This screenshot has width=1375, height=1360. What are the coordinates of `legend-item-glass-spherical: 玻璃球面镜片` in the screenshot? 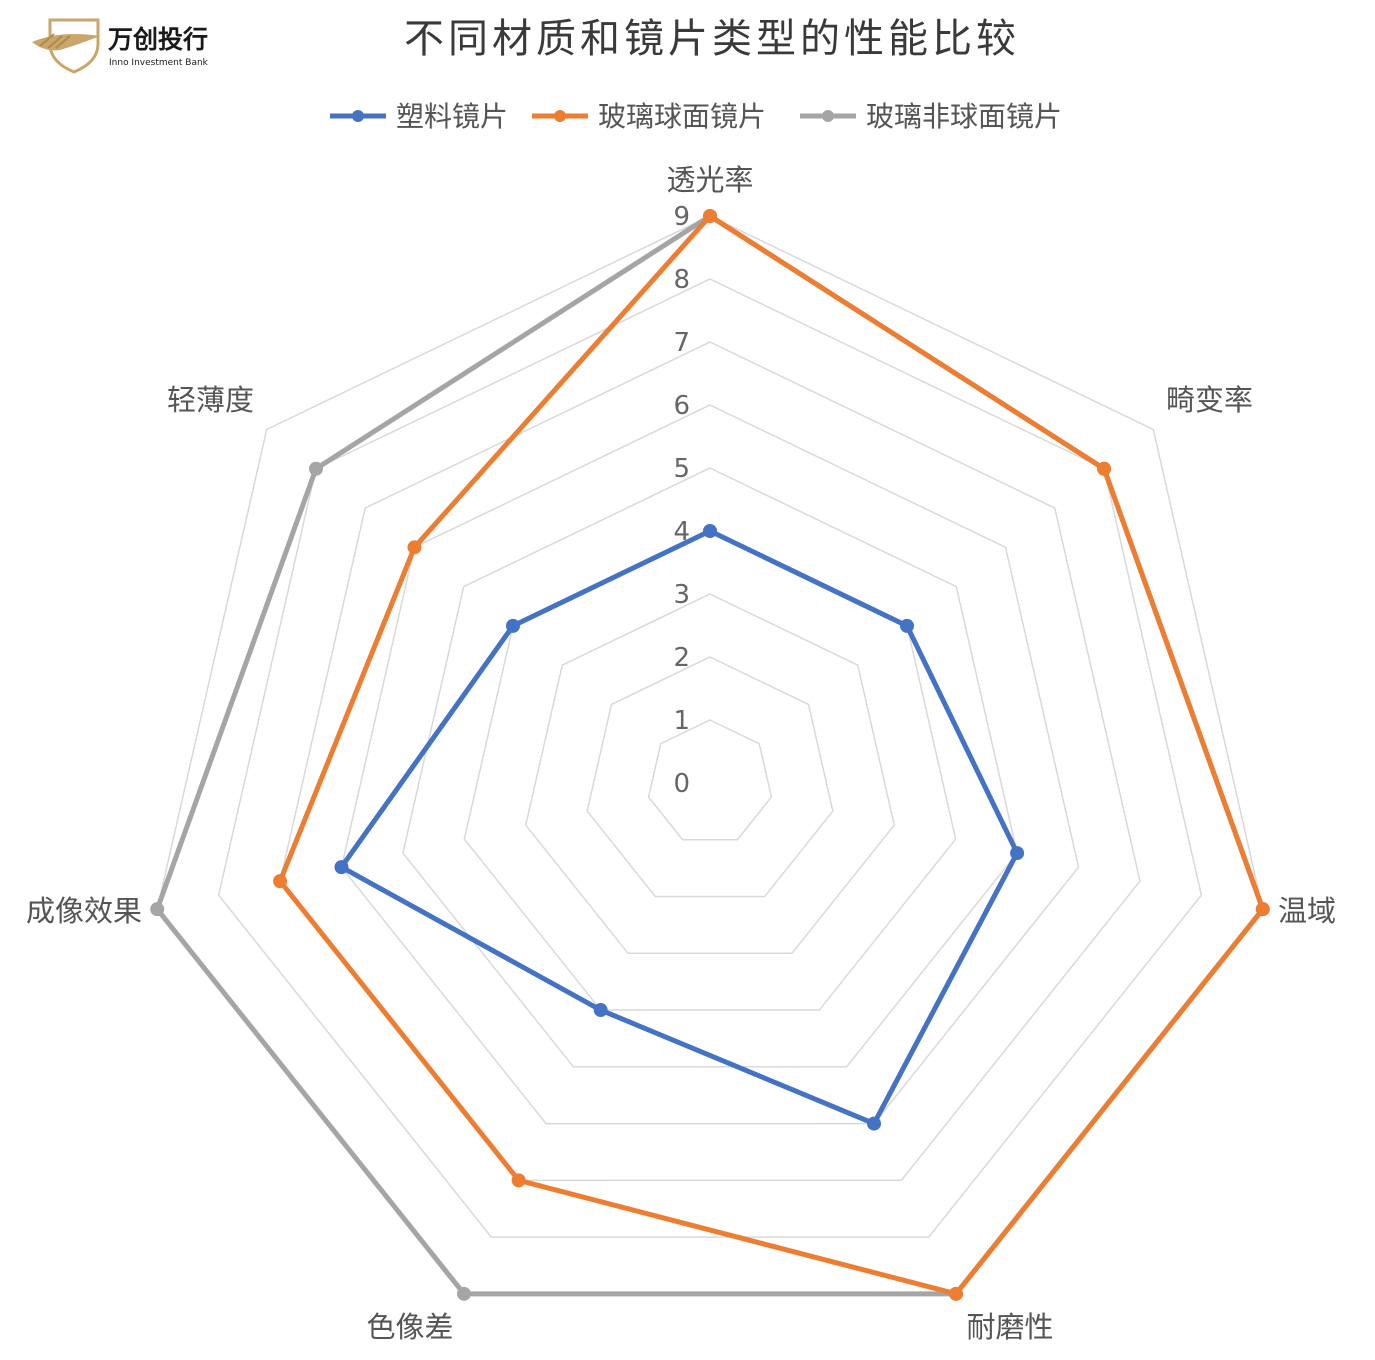 It's located at (649, 116).